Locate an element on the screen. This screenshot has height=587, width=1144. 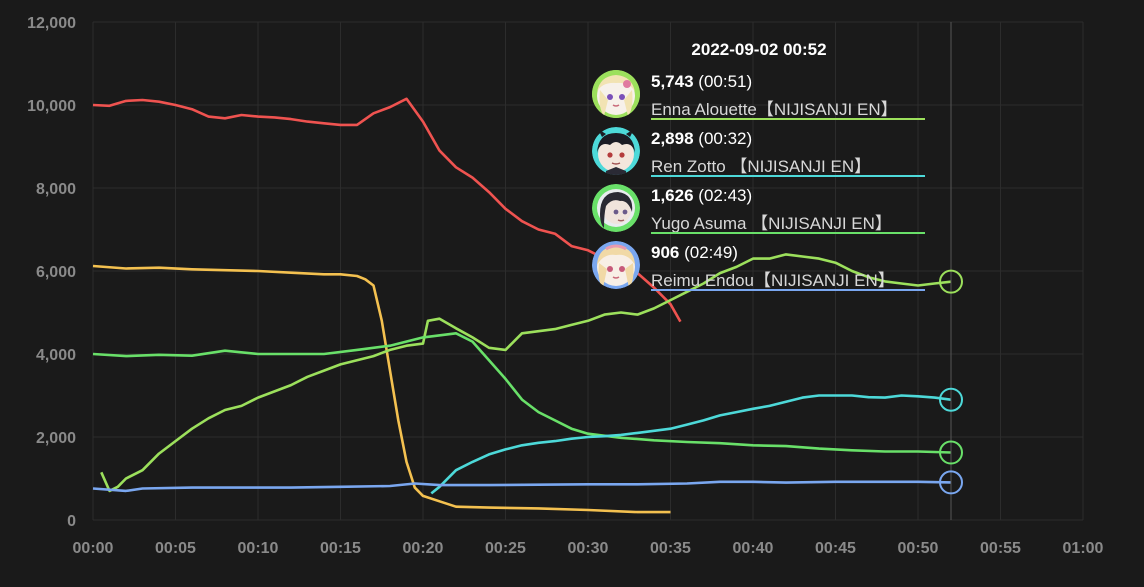
x-tick-label: 00:30 is located at coordinates (588, 548).